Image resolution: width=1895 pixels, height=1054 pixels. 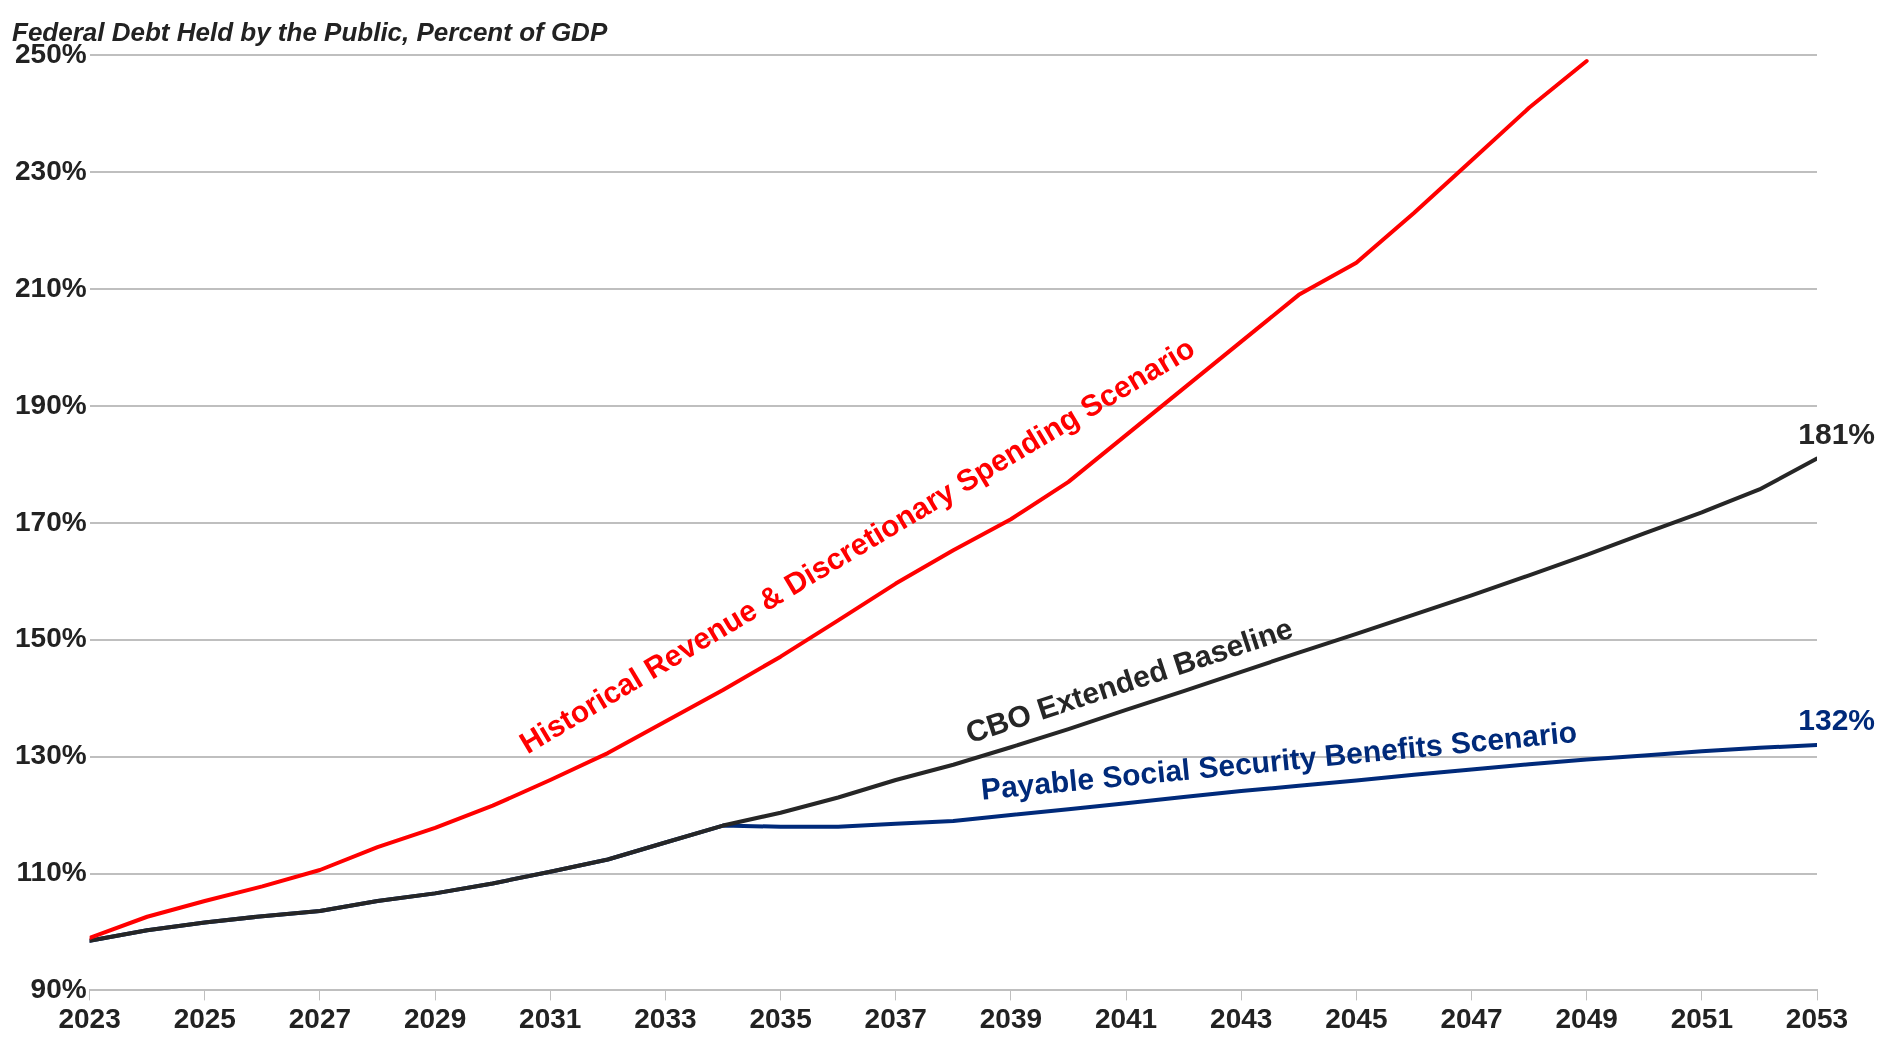 I want to click on x-tick-label: 2045, so click(x=1356, y=1018).